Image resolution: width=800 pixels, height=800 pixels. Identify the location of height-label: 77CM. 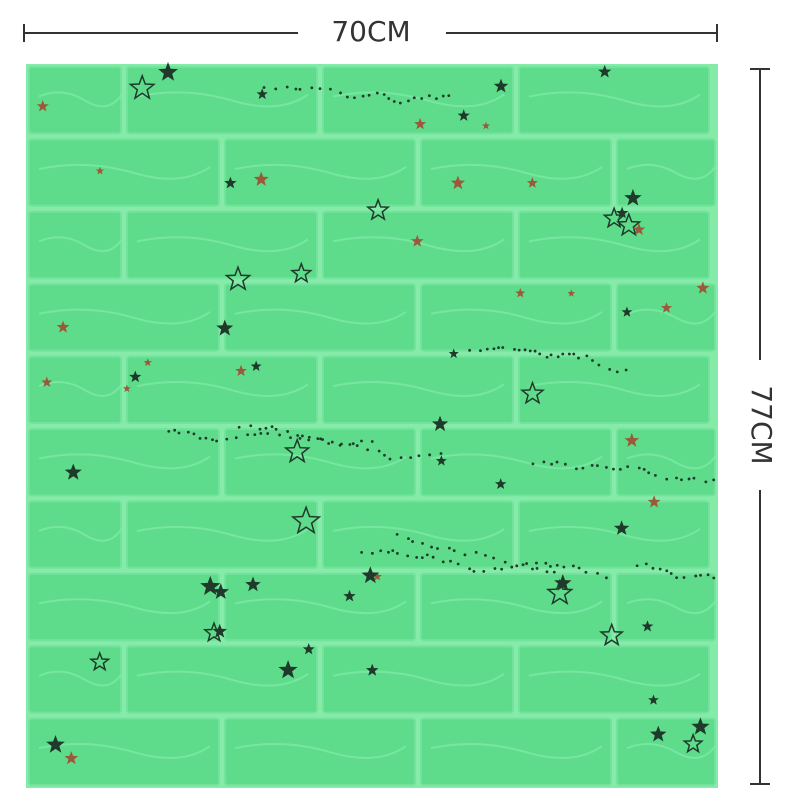
(761, 424).